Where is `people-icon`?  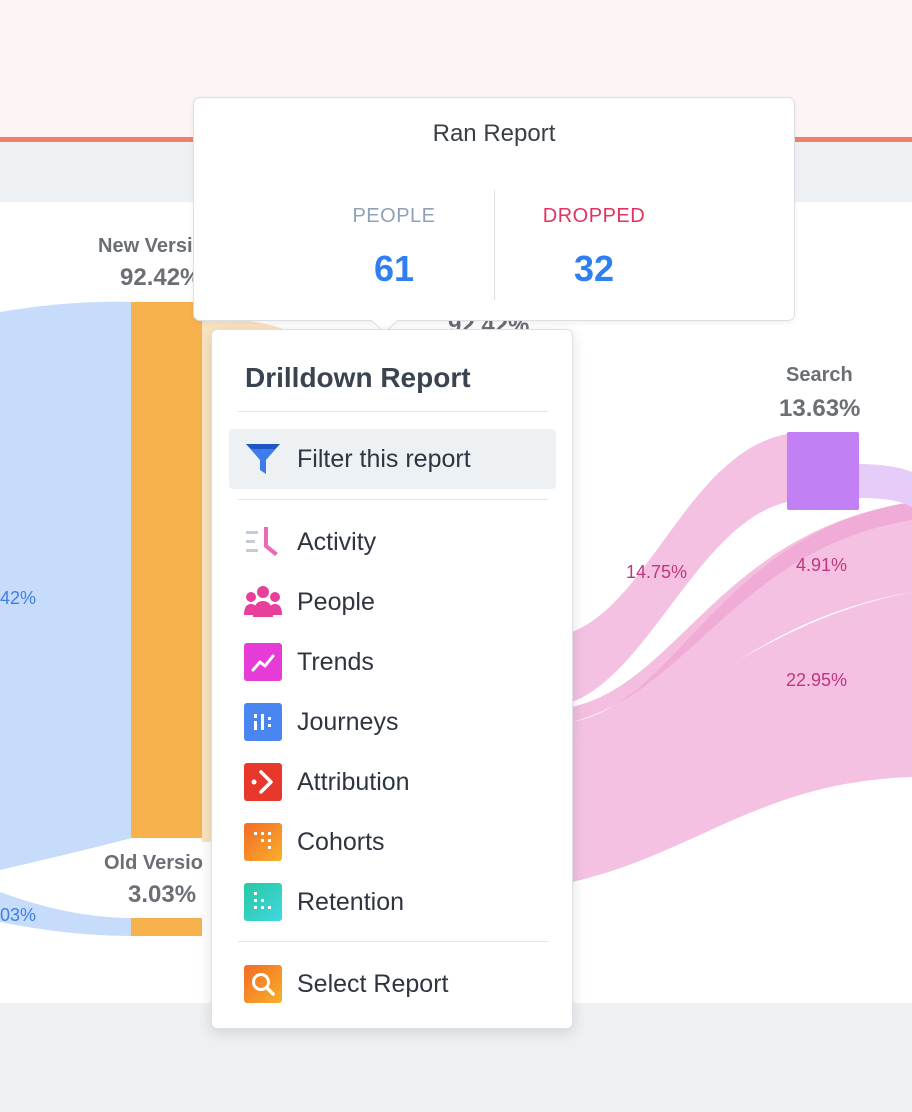 people-icon is located at coordinates (263, 602).